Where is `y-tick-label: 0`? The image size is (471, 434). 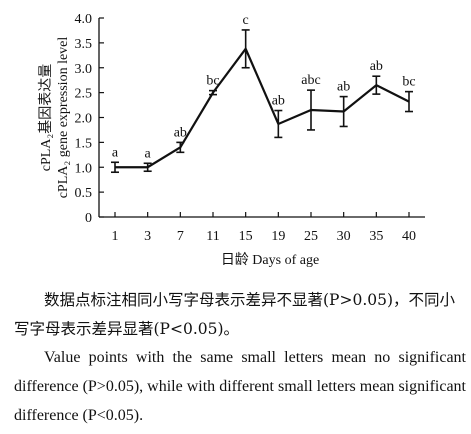 y-tick-label: 0 is located at coordinates (88, 218).